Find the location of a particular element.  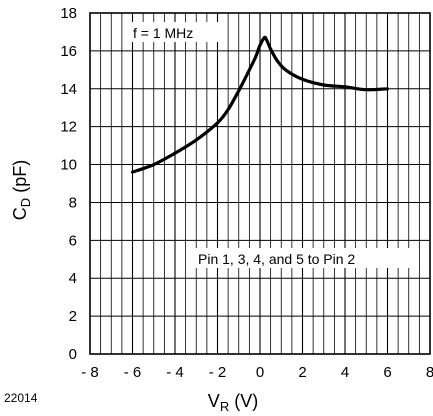

figure-id: 22014 is located at coordinates (21, 398).